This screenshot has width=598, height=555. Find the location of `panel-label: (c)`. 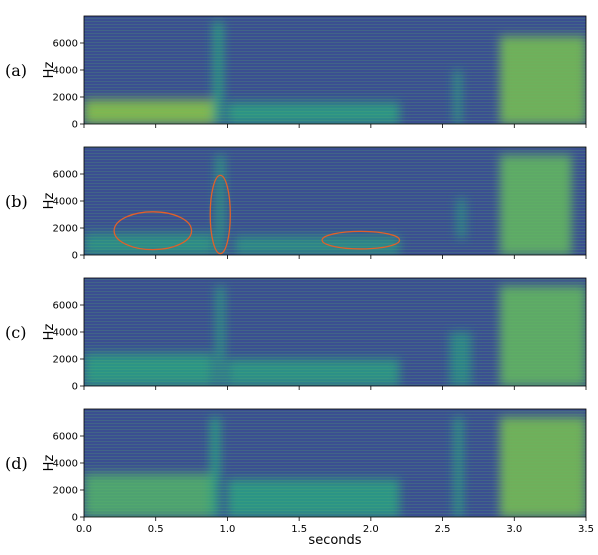

panel-label: (c) is located at coordinates (15, 332).